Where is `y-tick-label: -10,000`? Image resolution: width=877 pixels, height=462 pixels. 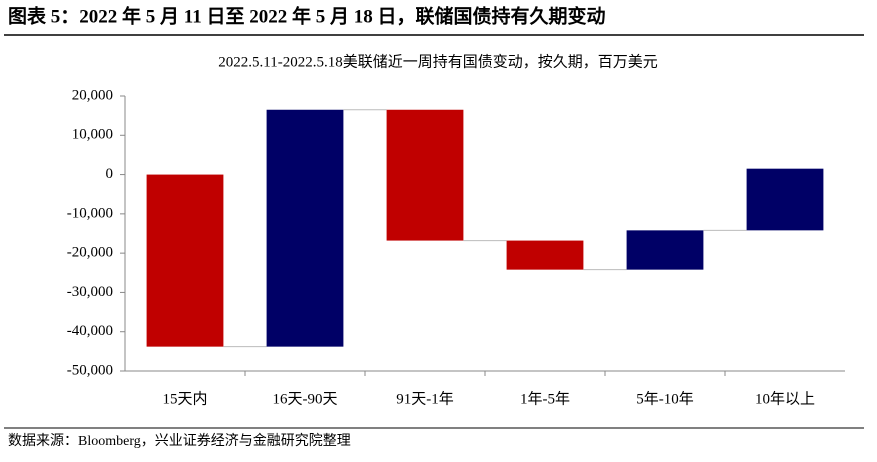
y-tick-label: -10,000 is located at coordinates (90, 213).